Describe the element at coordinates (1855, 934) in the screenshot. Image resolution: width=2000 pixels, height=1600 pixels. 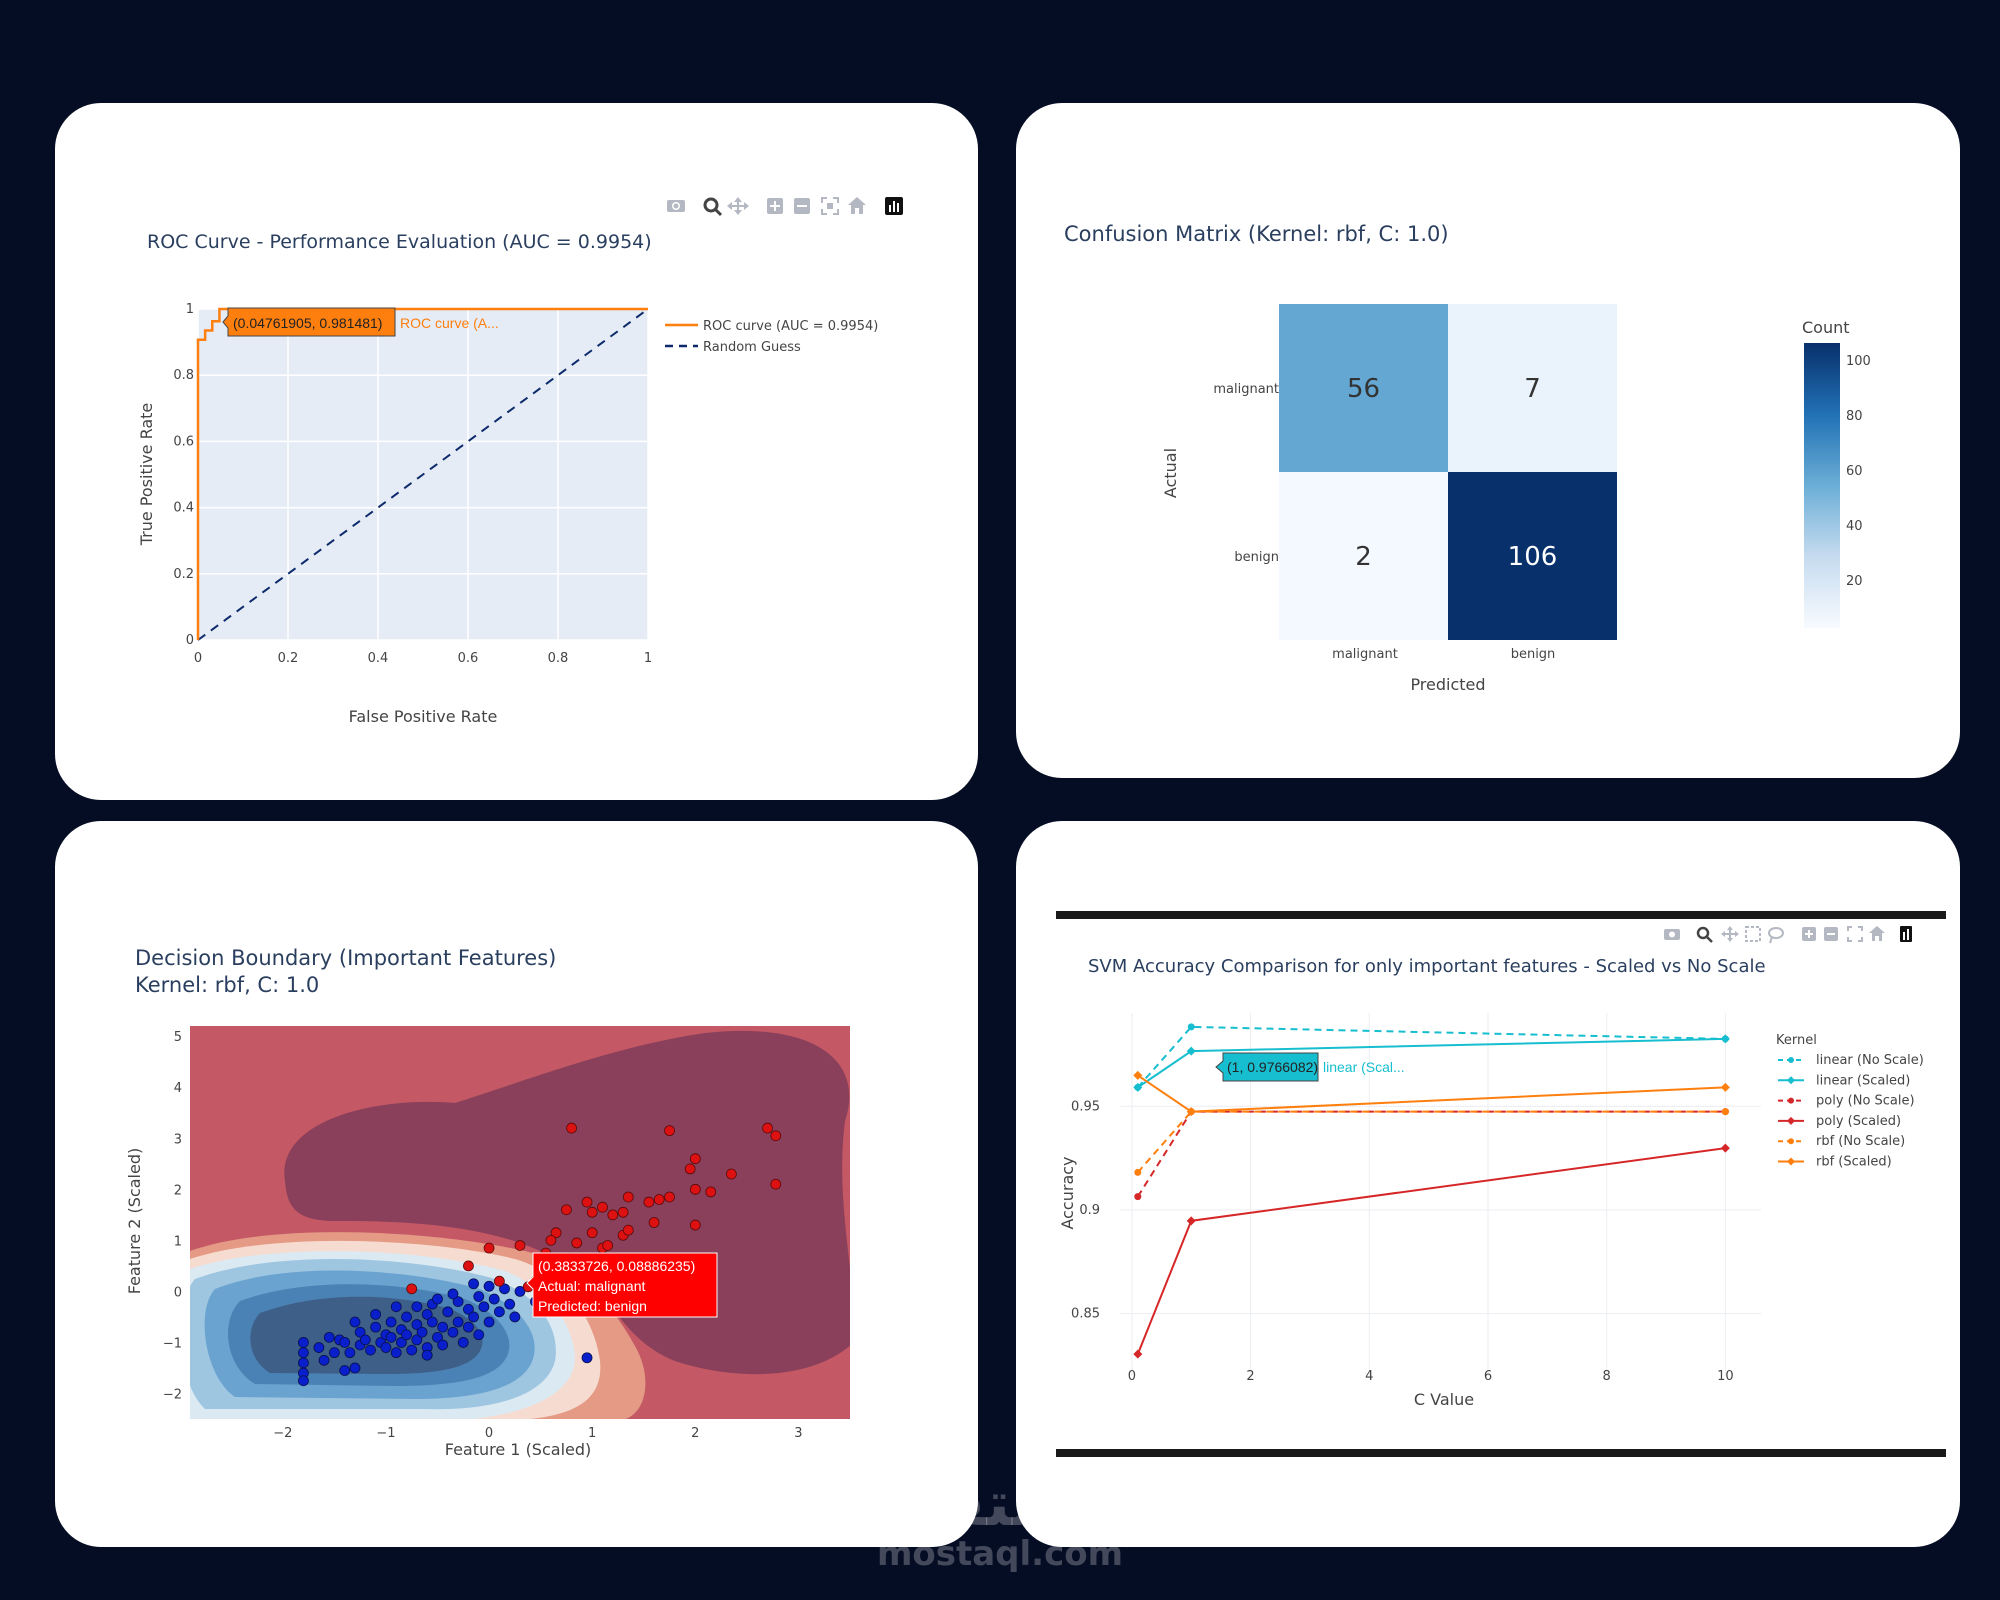
I see `autoscale-icon` at that location.